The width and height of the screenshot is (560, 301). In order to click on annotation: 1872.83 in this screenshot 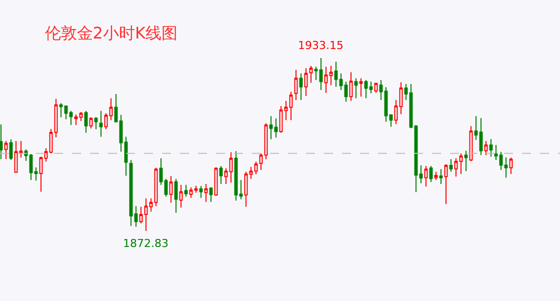, I will do `click(145, 243)`.